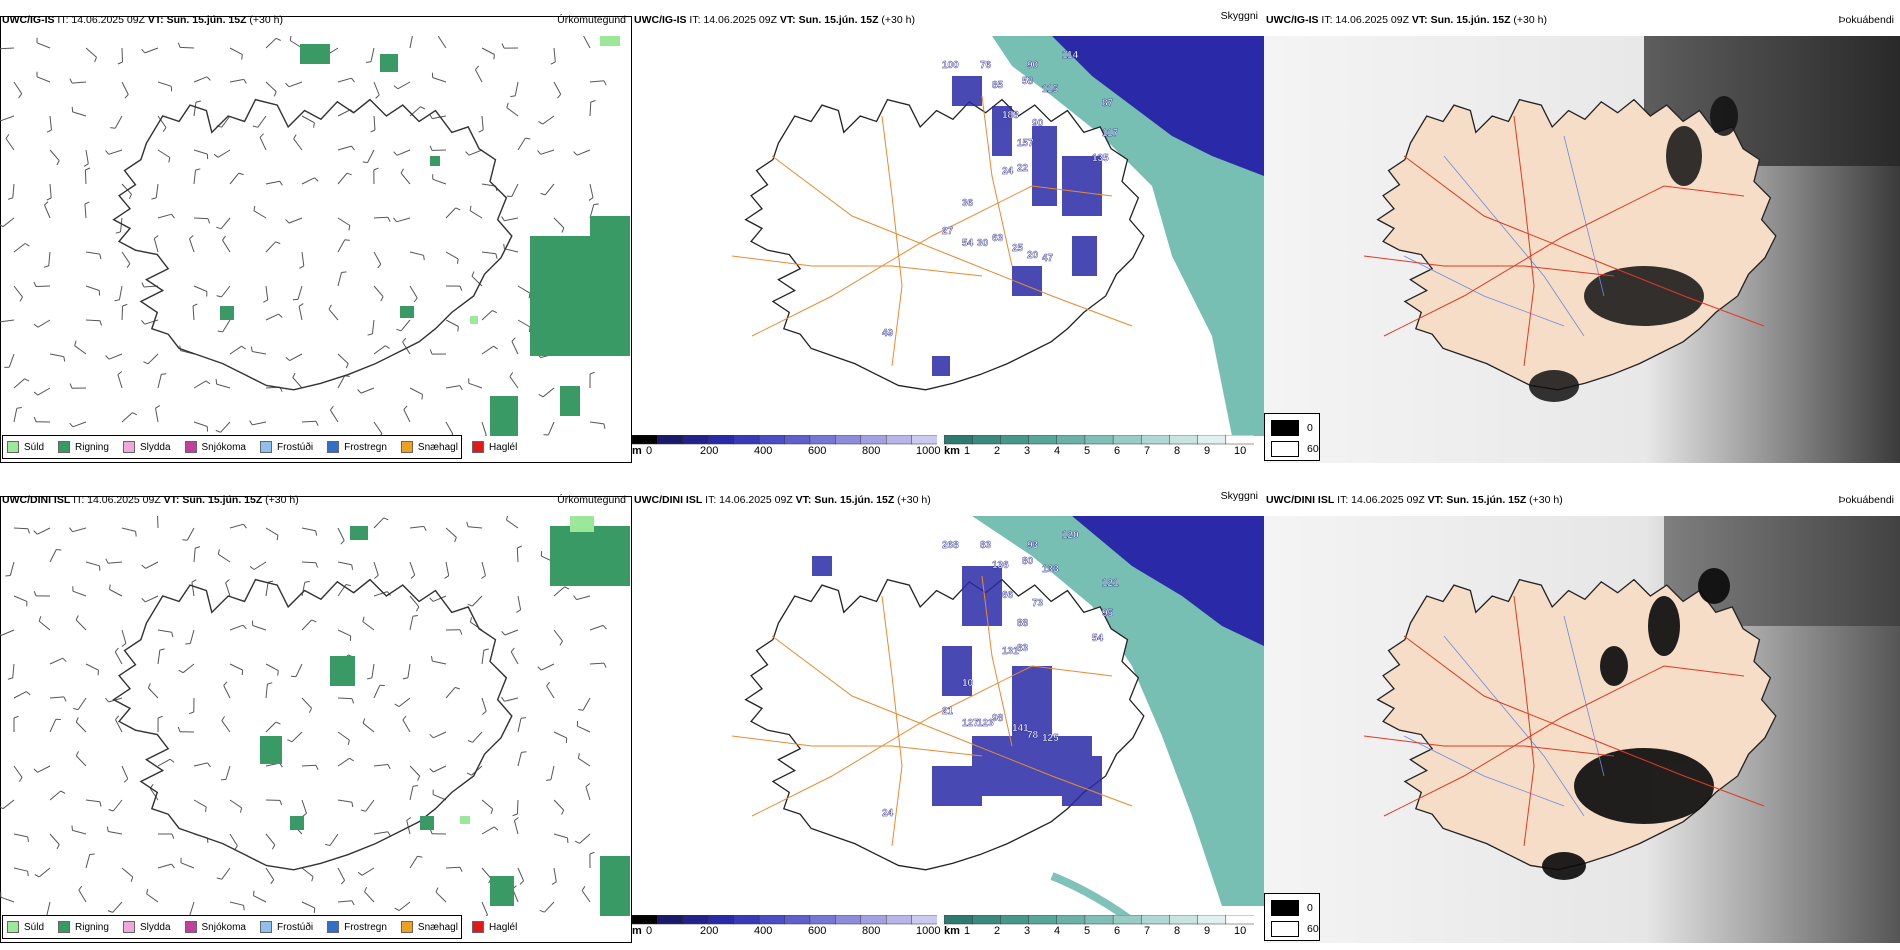 The height and width of the screenshot is (950, 1900). What do you see at coordinates (1147, 931) in the screenshot?
I see `colorbar-tick-label: 7` at bounding box center [1147, 931].